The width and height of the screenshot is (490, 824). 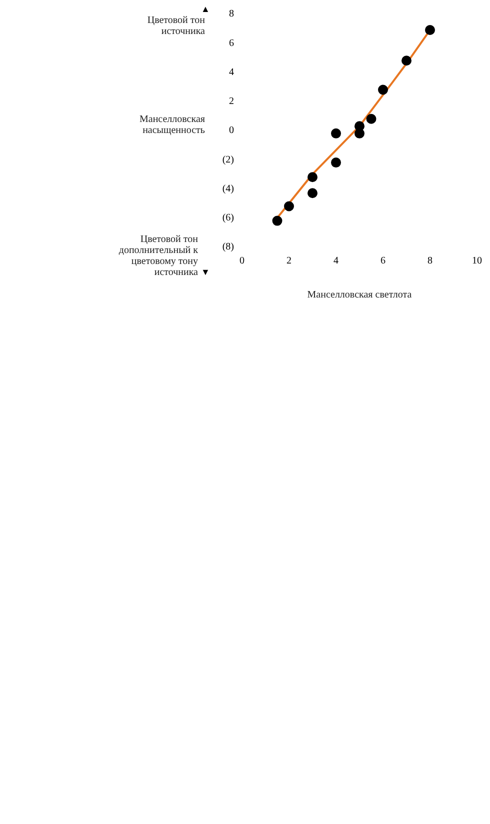 I want to click on text: Манселловская насыщенность, so click(x=171, y=125).